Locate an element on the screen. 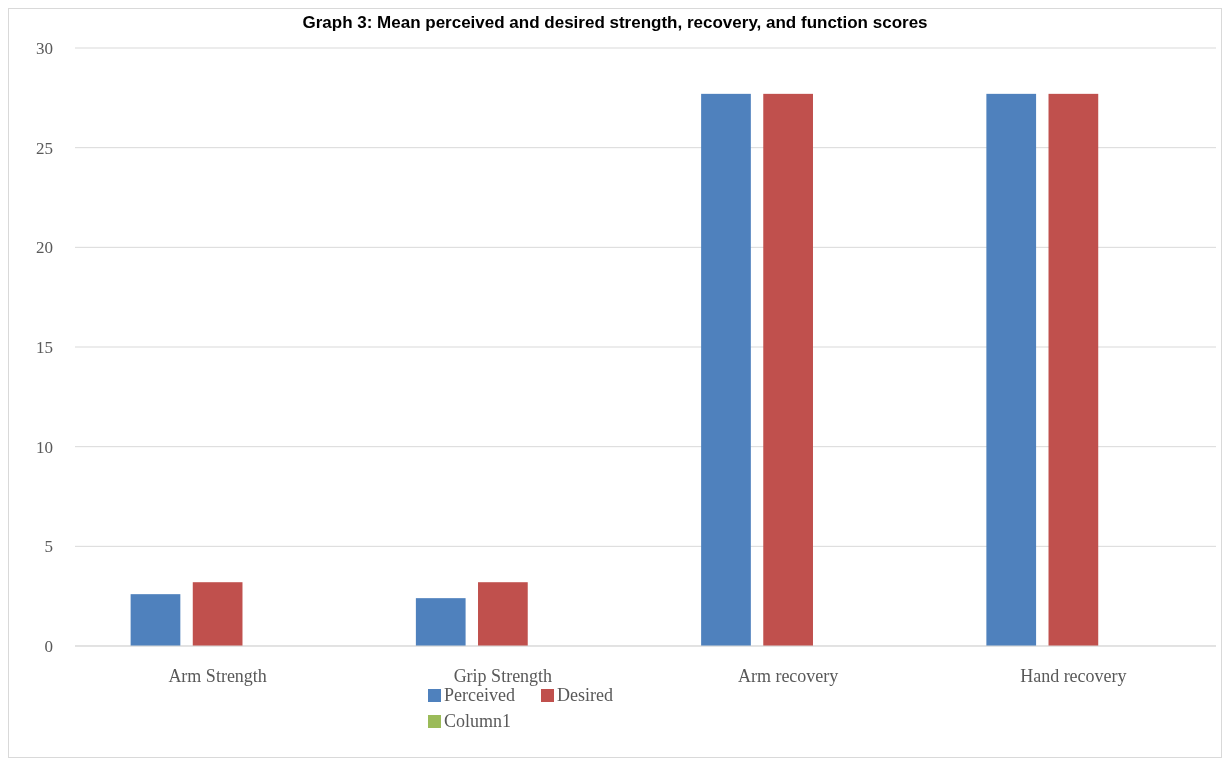 The width and height of the screenshot is (1230, 767). legend-label: Perceived is located at coordinates (479, 695).